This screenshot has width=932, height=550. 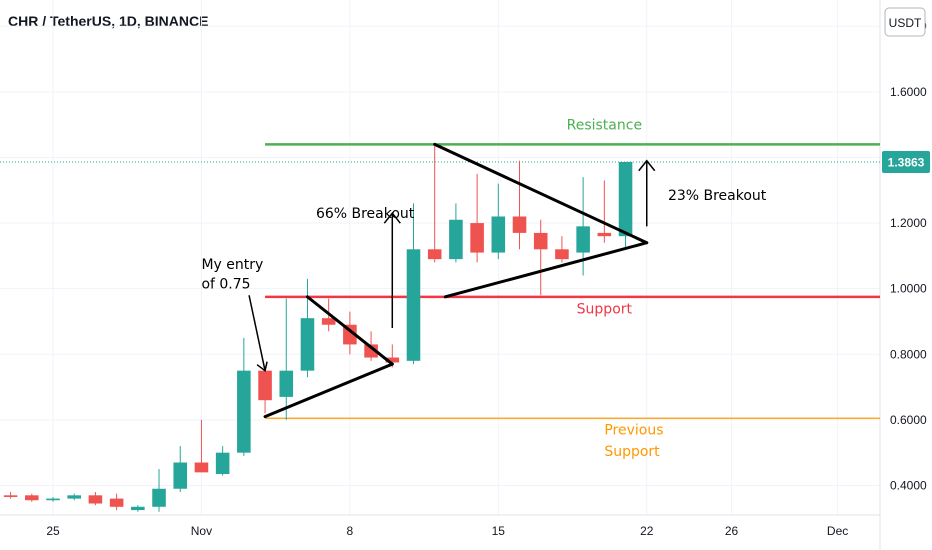 What do you see at coordinates (906, 275) in the screenshot?
I see `price-axis` at bounding box center [906, 275].